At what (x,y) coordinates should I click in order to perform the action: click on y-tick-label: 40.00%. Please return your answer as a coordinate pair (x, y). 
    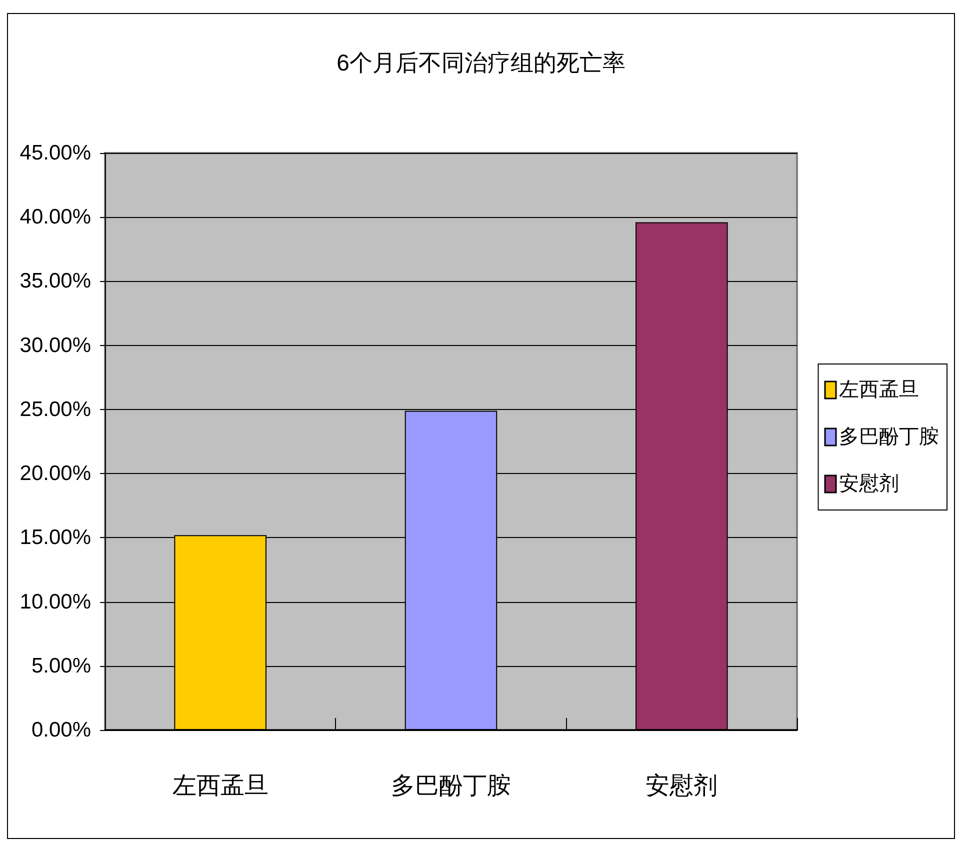
    Looking at the image, I should click on (55, 217).